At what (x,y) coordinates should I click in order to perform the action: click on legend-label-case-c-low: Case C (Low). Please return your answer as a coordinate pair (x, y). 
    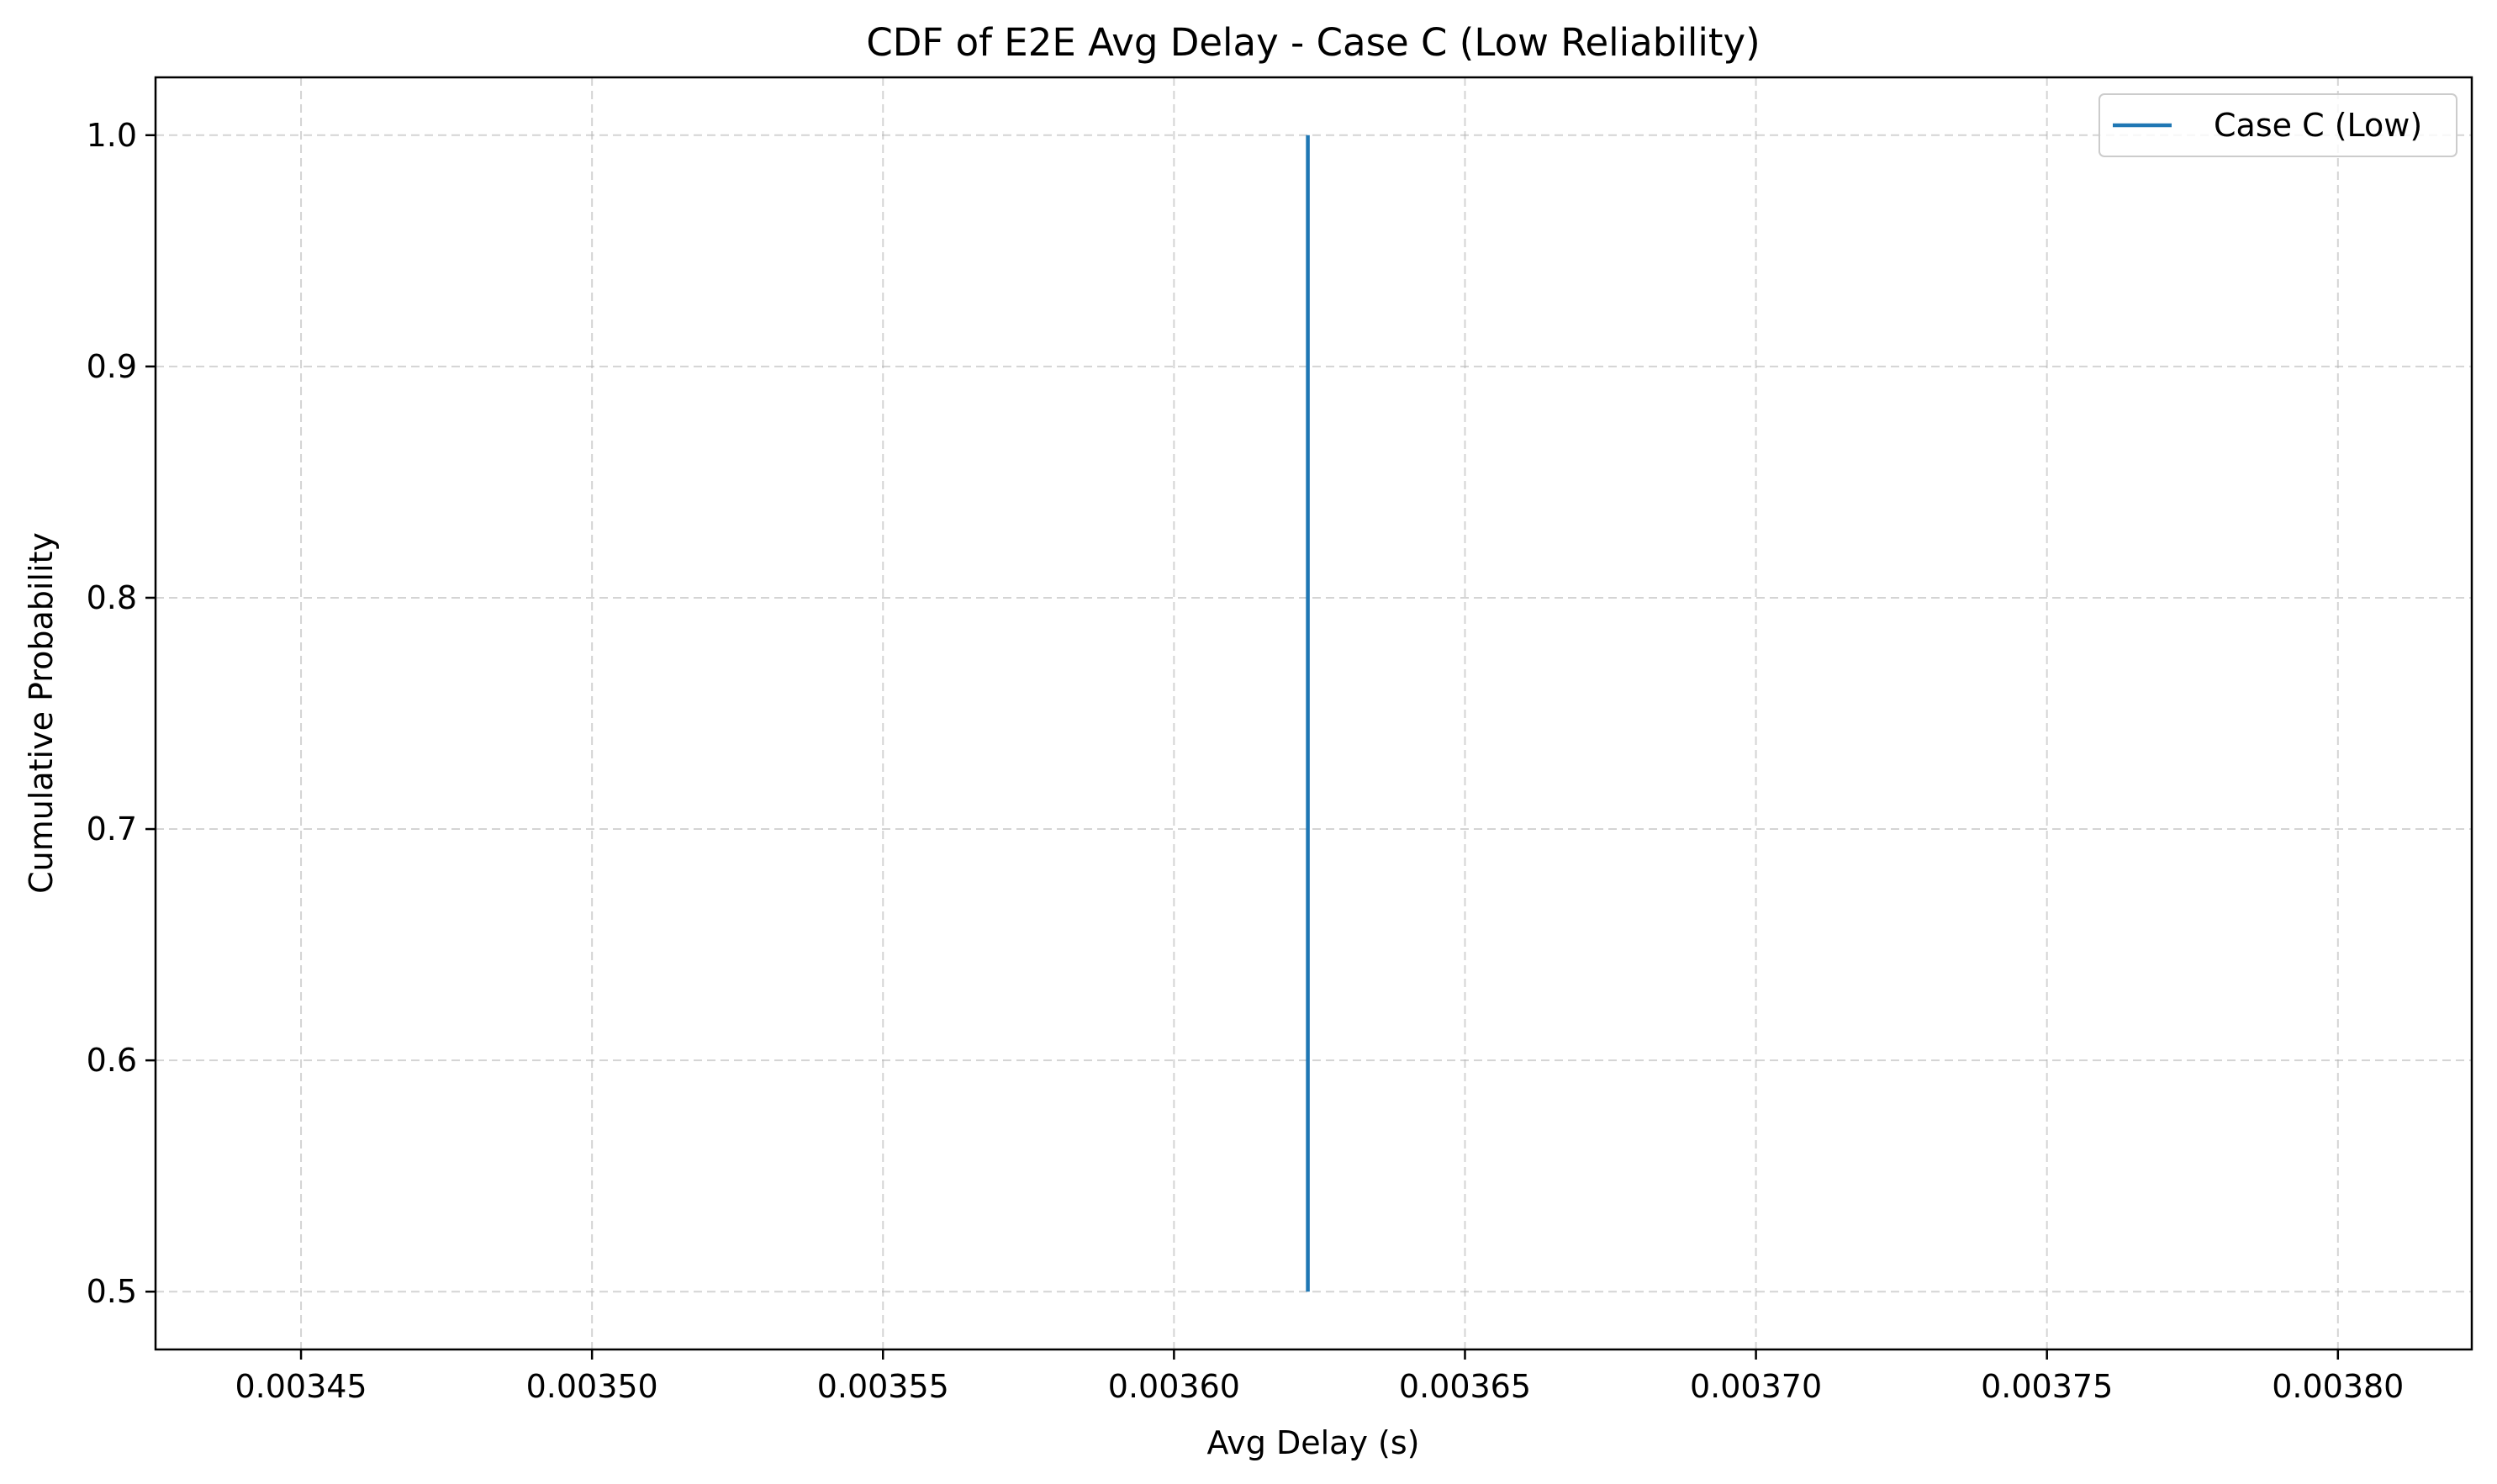
    Looking at the image, I should click on (2318, 126).